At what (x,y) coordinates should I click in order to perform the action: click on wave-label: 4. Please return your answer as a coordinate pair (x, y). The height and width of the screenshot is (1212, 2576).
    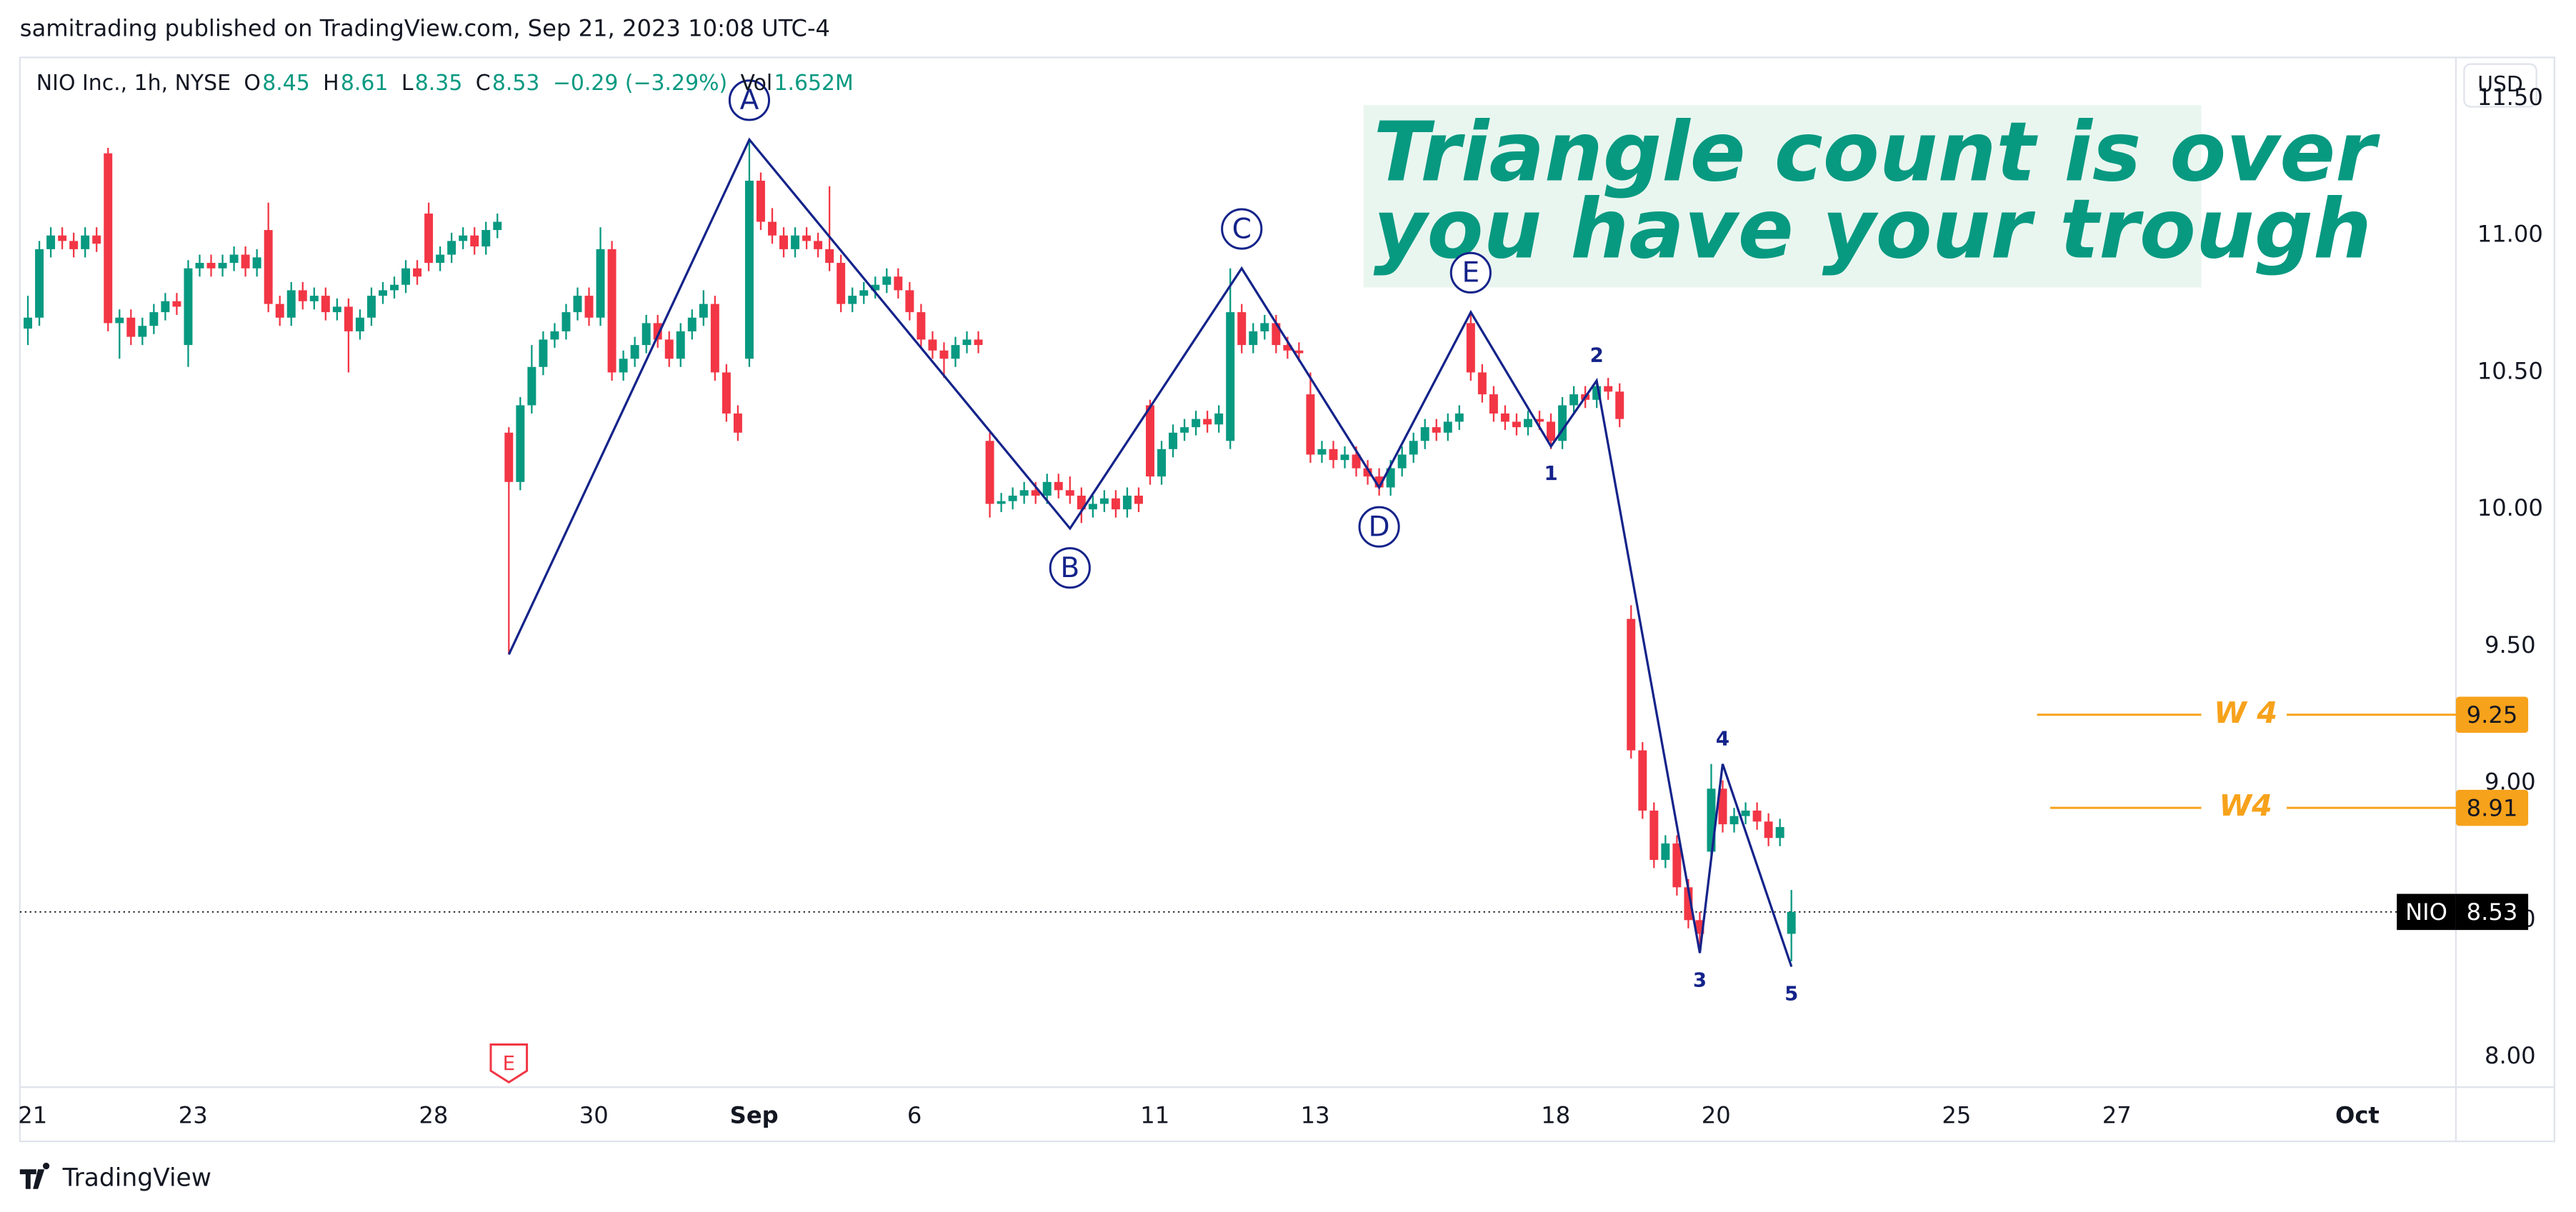
    Looking at the image, I should click on (1723, 738).